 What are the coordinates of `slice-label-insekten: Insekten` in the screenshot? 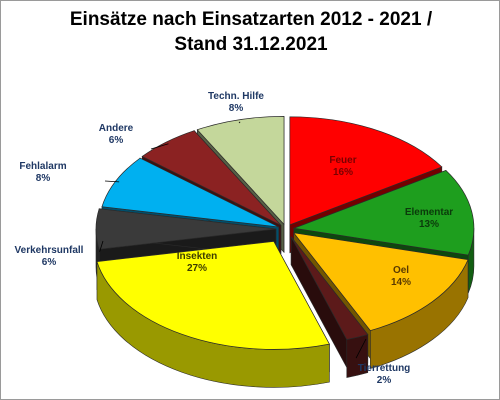 It's located at (197, 256).